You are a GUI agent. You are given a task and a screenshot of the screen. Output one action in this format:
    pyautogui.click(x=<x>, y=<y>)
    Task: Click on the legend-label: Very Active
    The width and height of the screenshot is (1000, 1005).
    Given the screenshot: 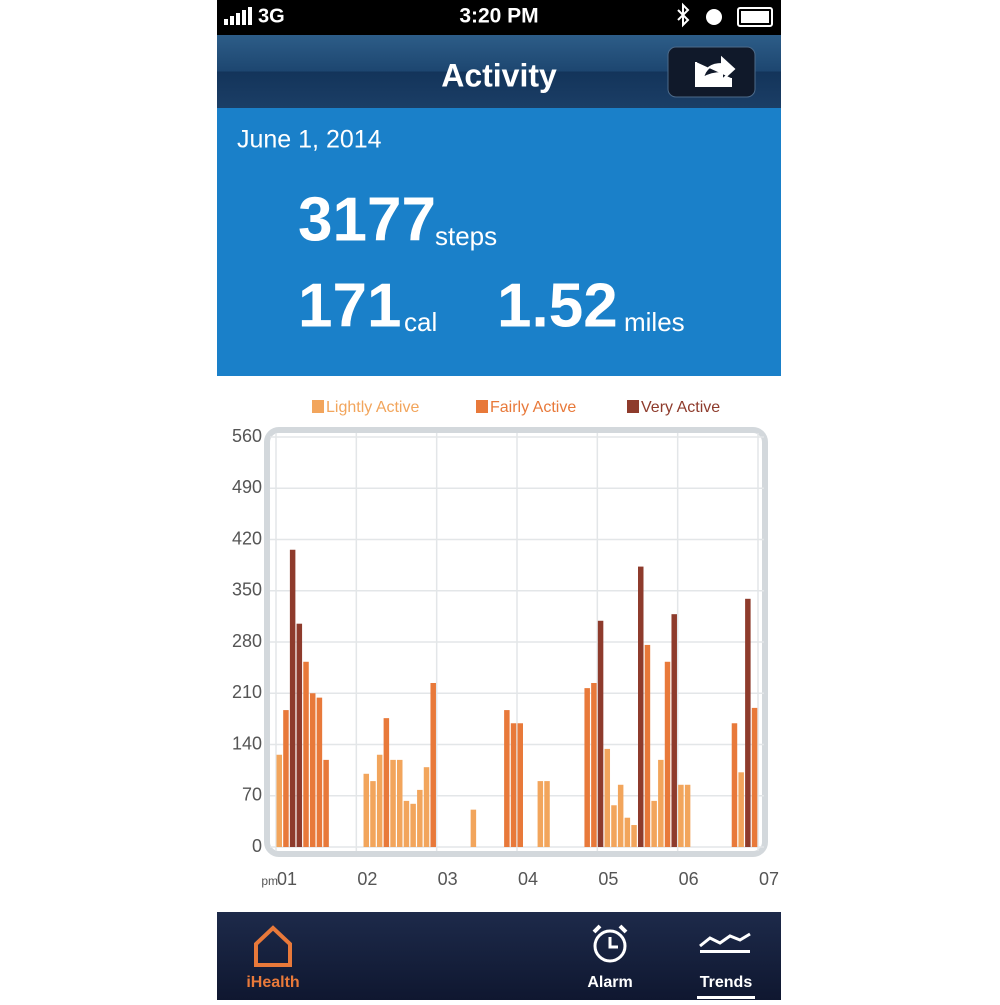 What is the action you would take?
    pyautogui.click(x=680, y=407)
    